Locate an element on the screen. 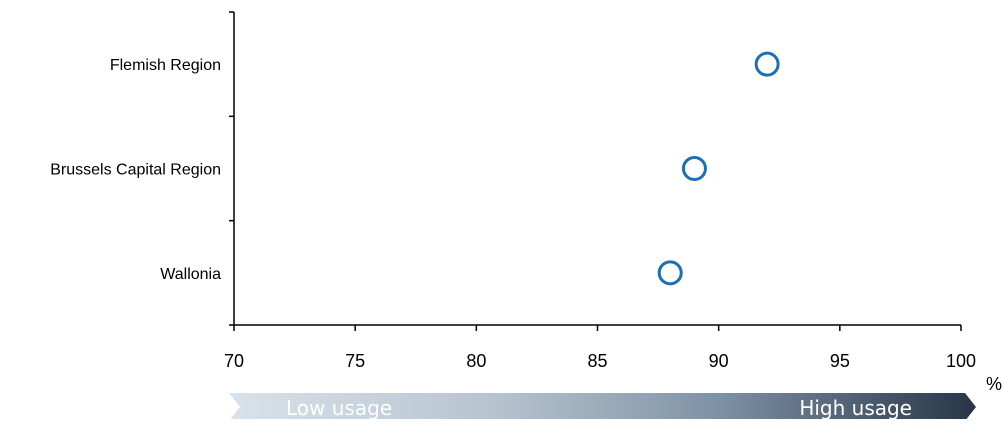 The height and width of the screenshot is (424, 1003). x-tick-label: 80 is located at coordinates (476, 361).